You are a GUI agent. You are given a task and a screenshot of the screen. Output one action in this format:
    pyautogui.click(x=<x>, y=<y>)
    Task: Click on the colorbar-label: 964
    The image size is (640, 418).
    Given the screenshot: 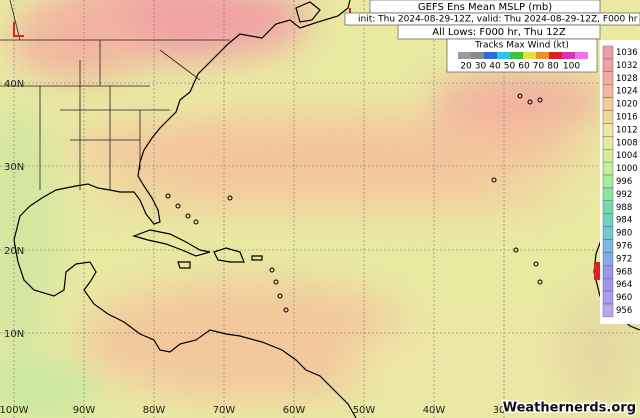 What is the action you would take?
    pyautogui.click(x=624, y=285)
    